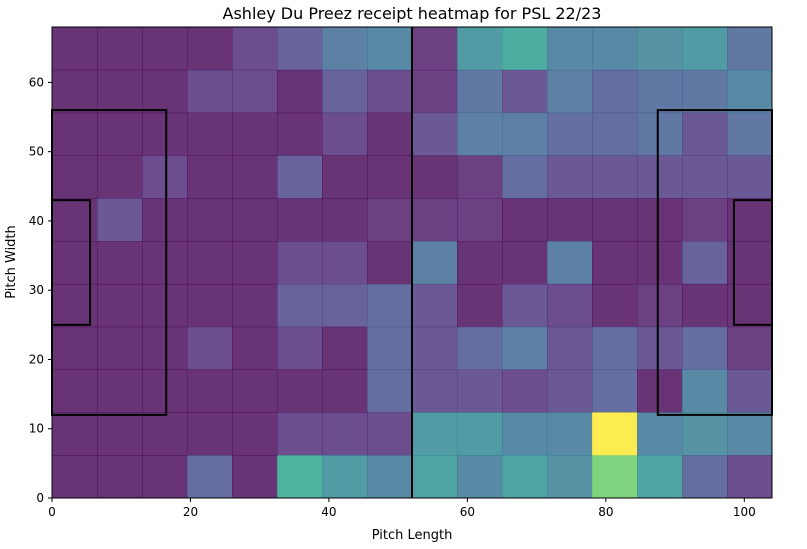 The image size is (807, 549). What do you see at coordinates (605, 512) in the screenshot?
I see `x-tick-label: 80` at bounding box center [605, 512].